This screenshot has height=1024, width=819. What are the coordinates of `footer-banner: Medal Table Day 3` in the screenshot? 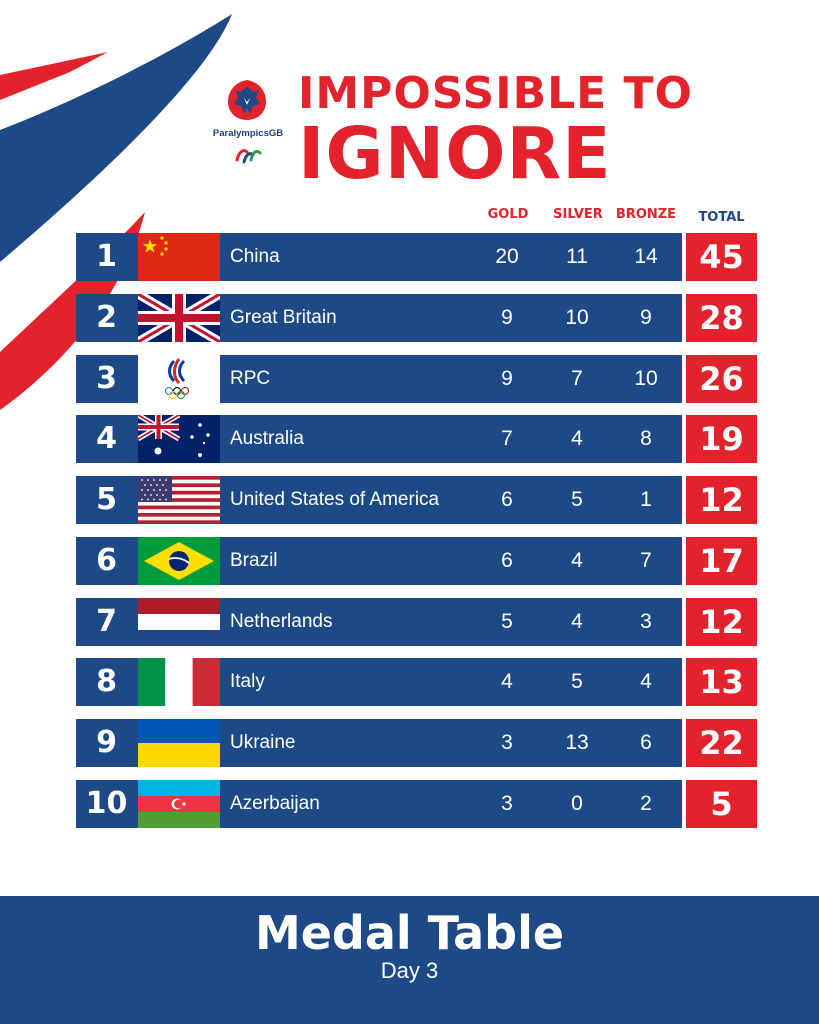 It's located at (409, 960).